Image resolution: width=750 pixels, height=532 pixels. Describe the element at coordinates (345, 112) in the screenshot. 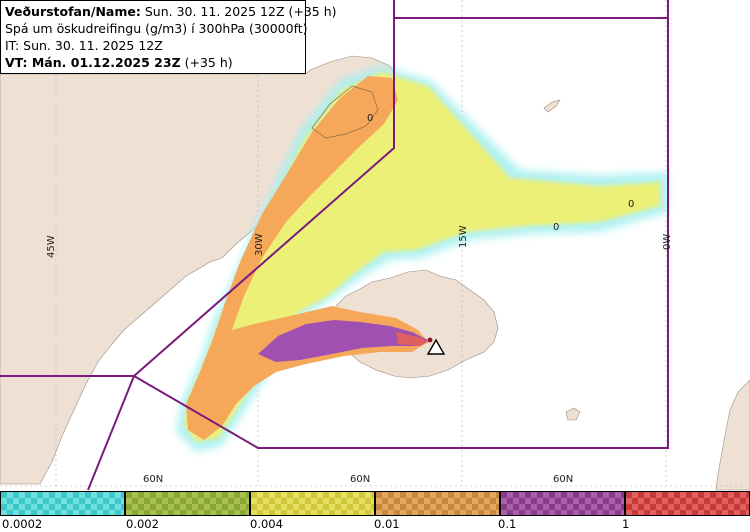

I see `ash-contours` at that location.